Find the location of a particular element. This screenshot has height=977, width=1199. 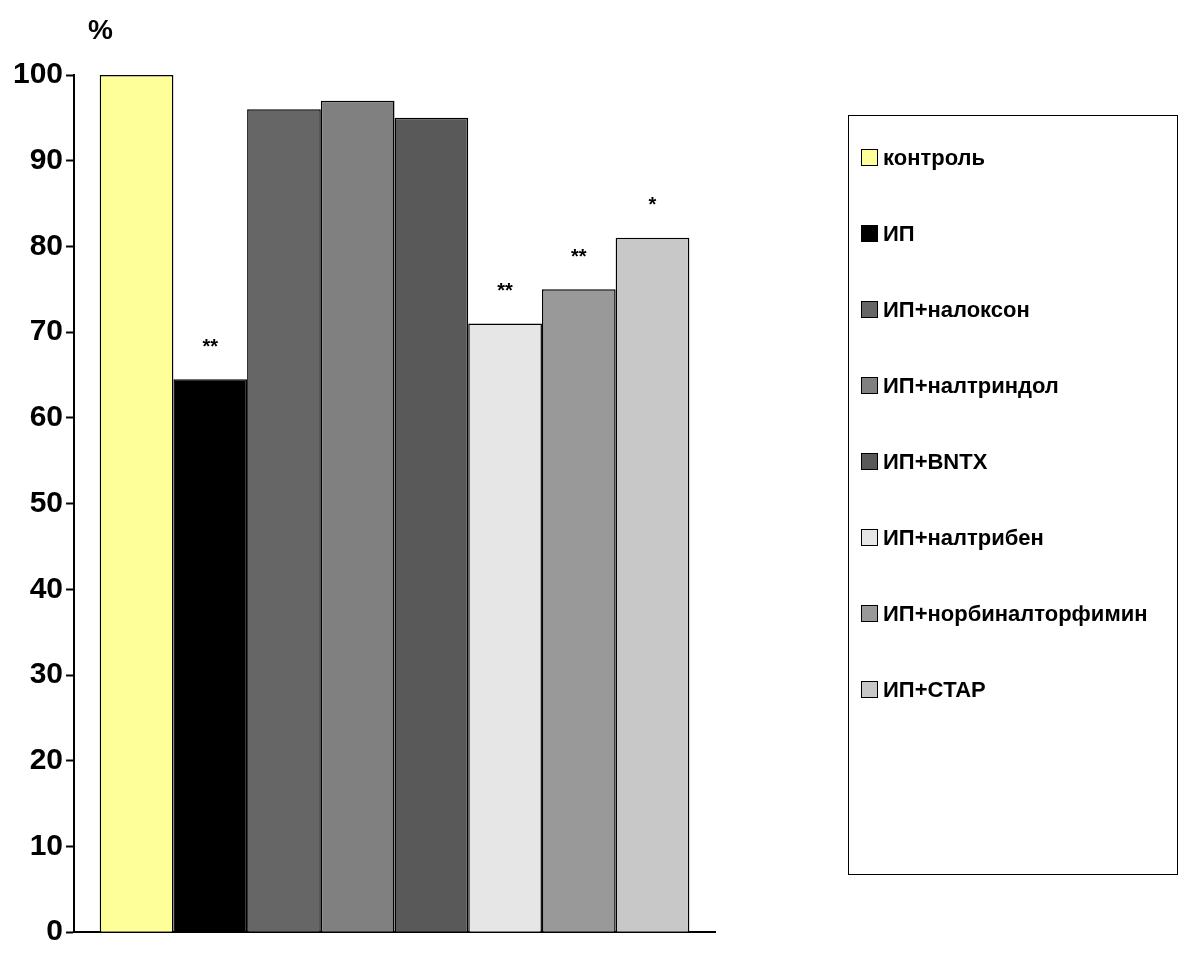

legend-label: ИП+налтриндол is located at coordinates (971, 386).